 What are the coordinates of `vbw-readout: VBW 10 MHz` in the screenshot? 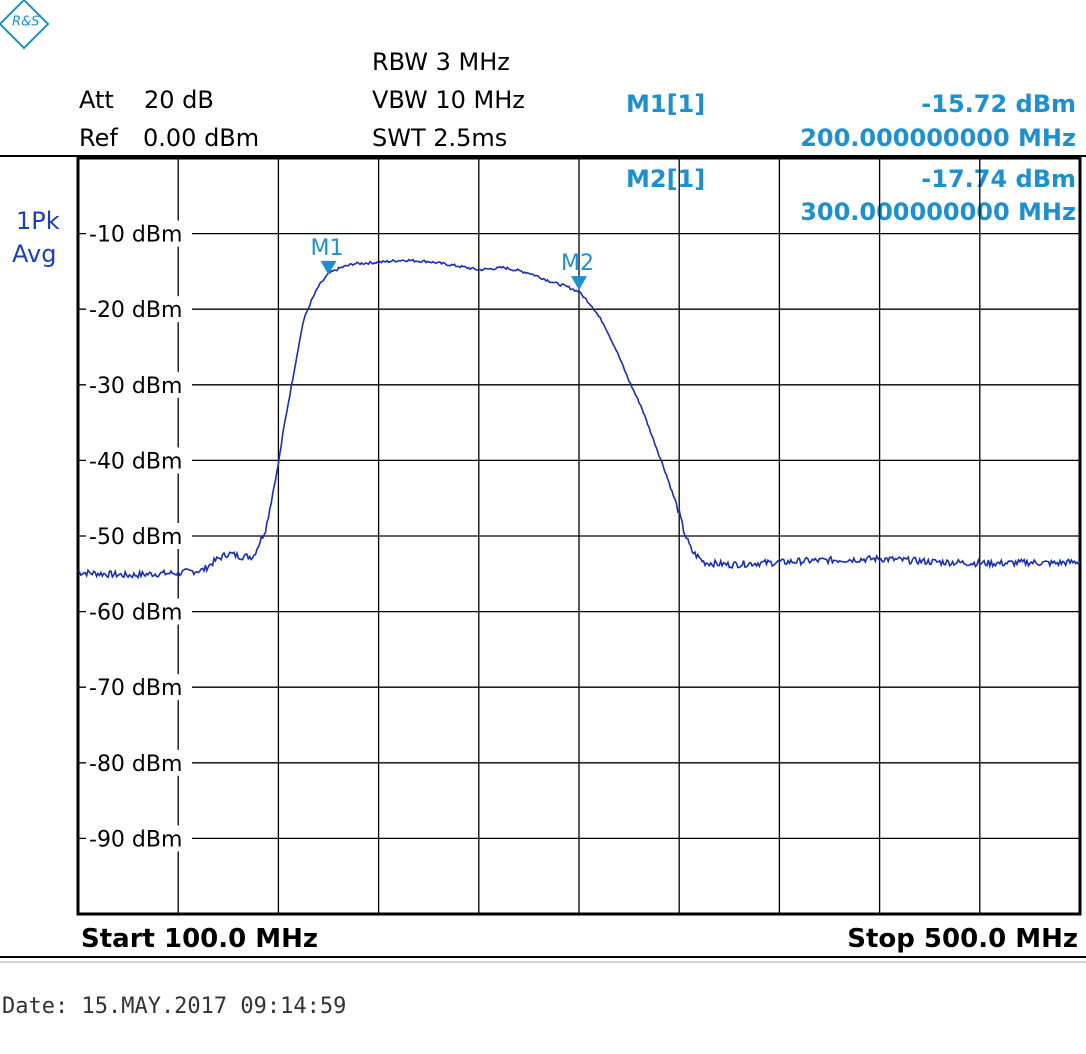 It's located at (448, 100).